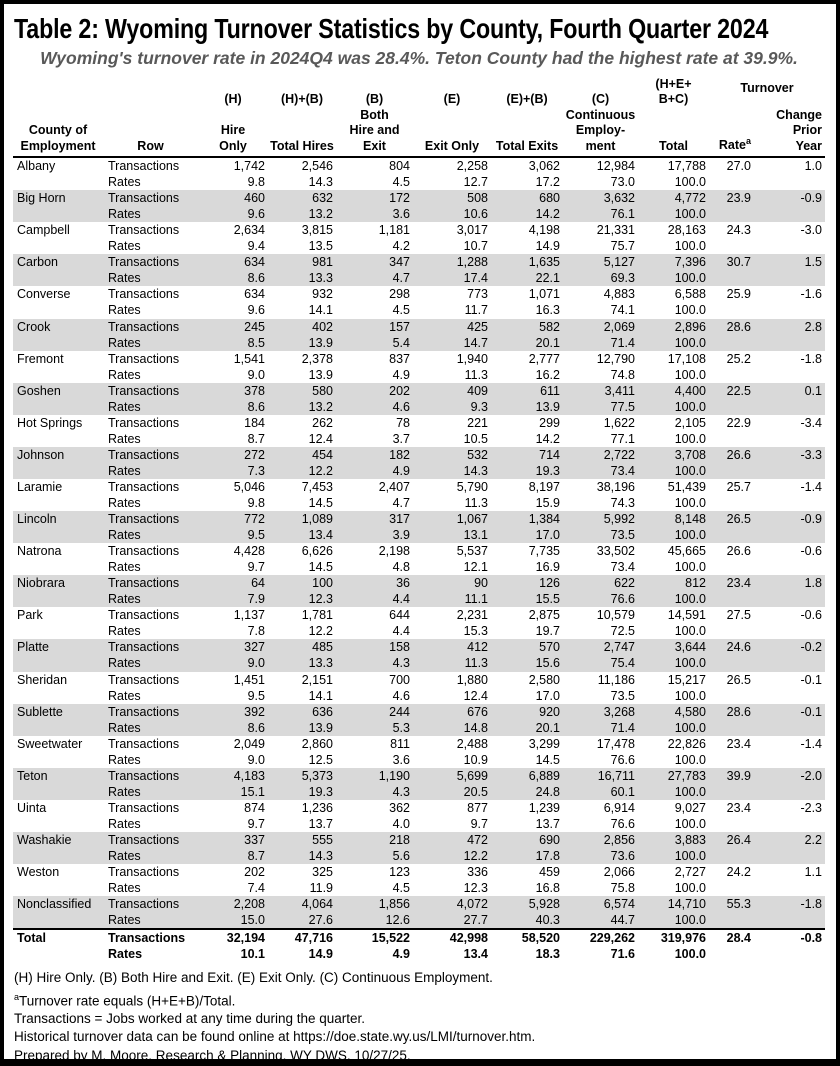 Image resolution: width=840 pixels, height=1066 pixels. I want to click on value-cell: 3,017, so click(472, 230).